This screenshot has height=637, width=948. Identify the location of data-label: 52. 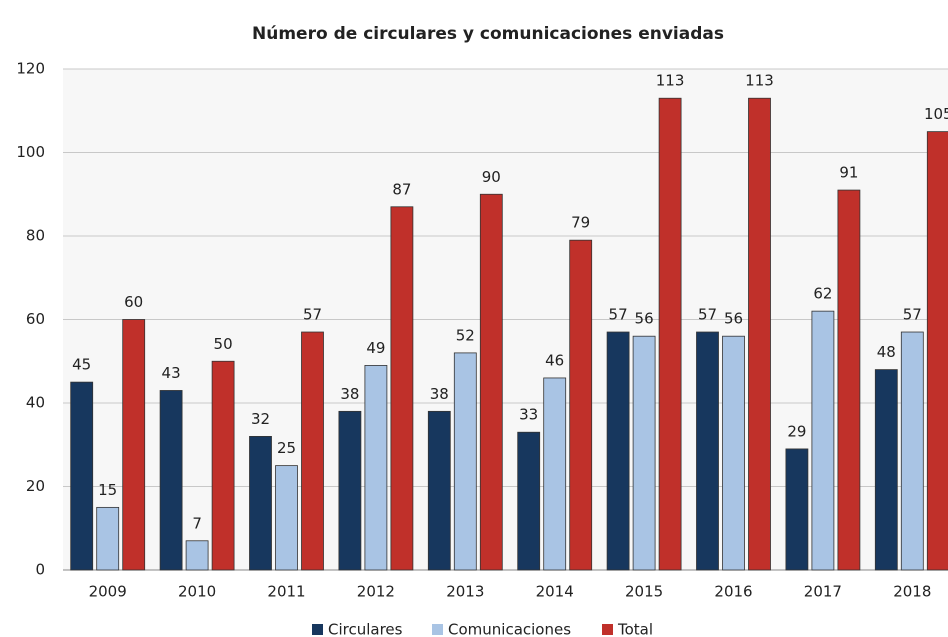
(465, 335).